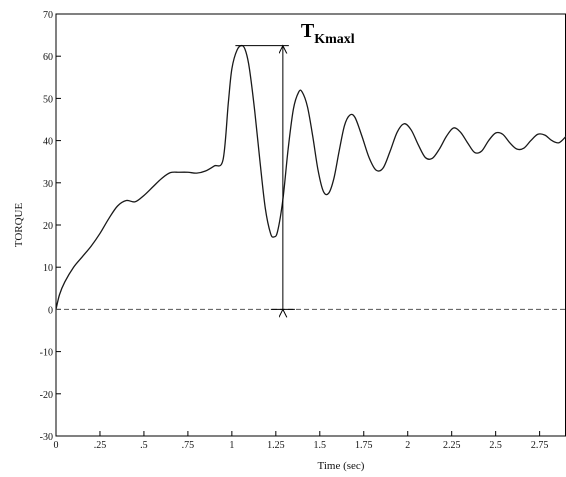 This screenshot has width=566, height=477. I want to click on x-tick-label: 2, so click(407, 445).